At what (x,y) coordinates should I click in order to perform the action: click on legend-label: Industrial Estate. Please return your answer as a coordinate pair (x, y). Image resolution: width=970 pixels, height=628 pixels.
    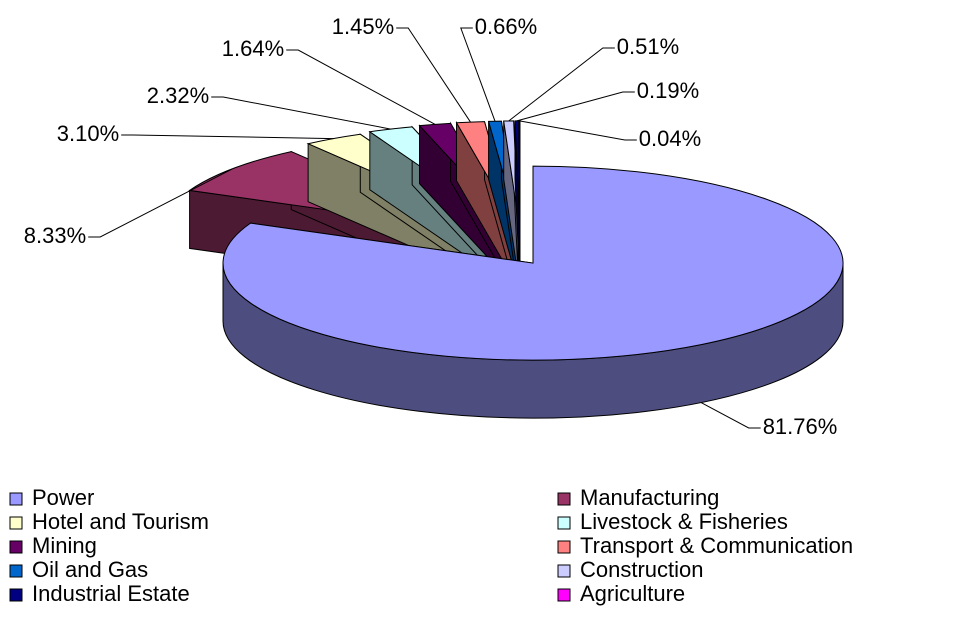
    Looking at the image, I should click on (111, 593).